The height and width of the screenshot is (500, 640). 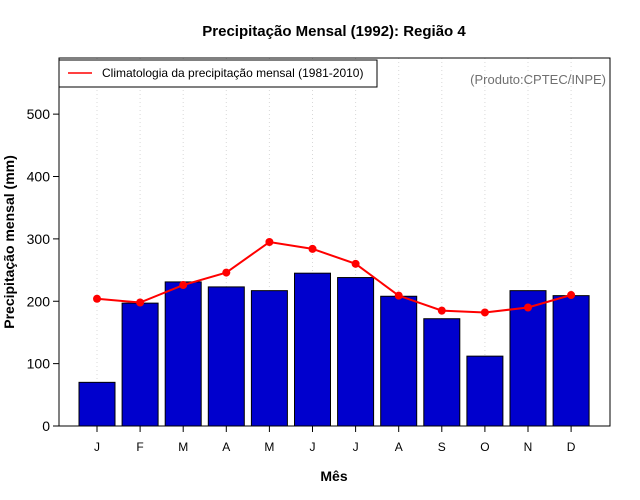 I want to click on climatology-line, so click(x=334, y=277).